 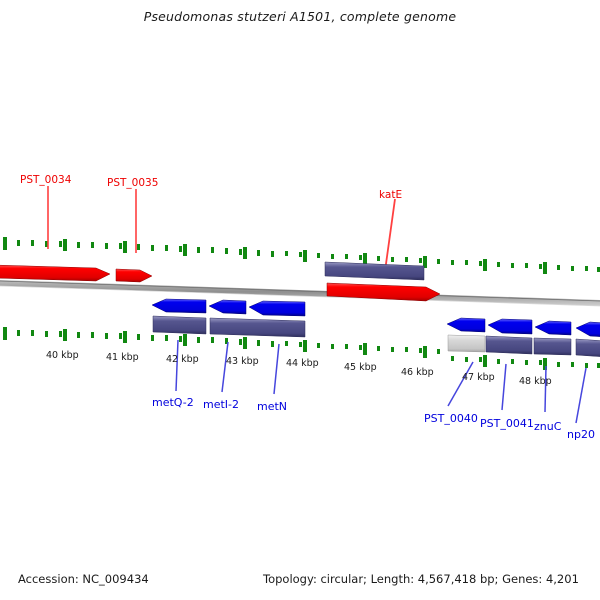 What do you see at coordinates (83, 579) in the screenshot?
I see `accession-text: Accession: NC_009434` at bounding box center [83, 579].